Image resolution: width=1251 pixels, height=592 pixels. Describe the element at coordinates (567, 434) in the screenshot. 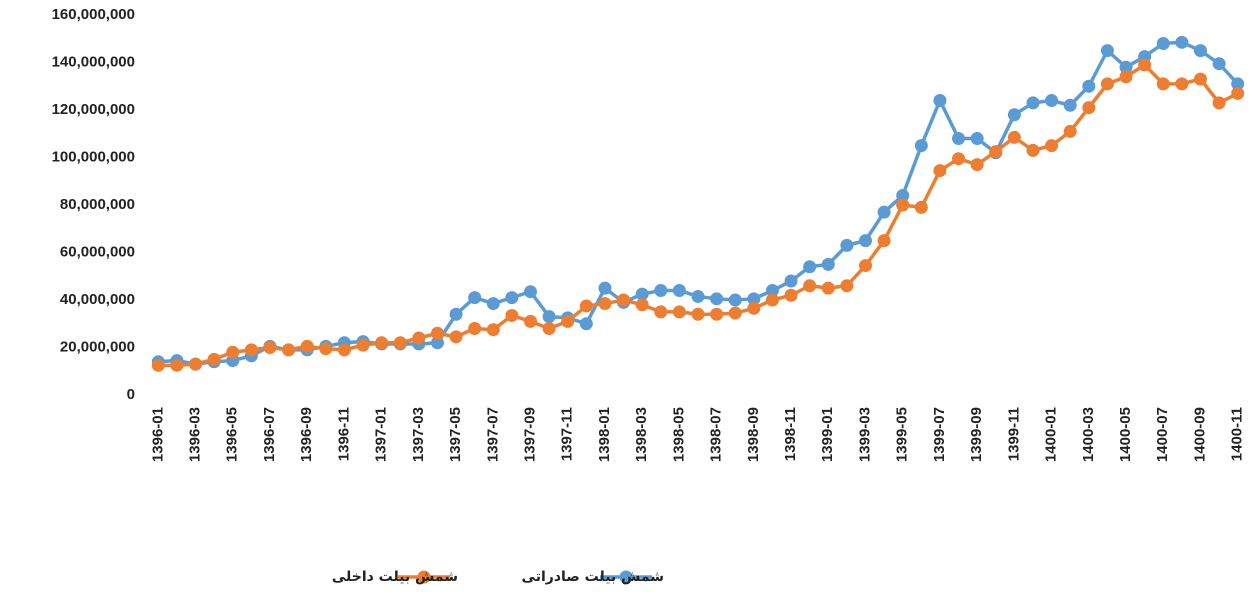

I see `x-tick-label: 1397-11` at that location.